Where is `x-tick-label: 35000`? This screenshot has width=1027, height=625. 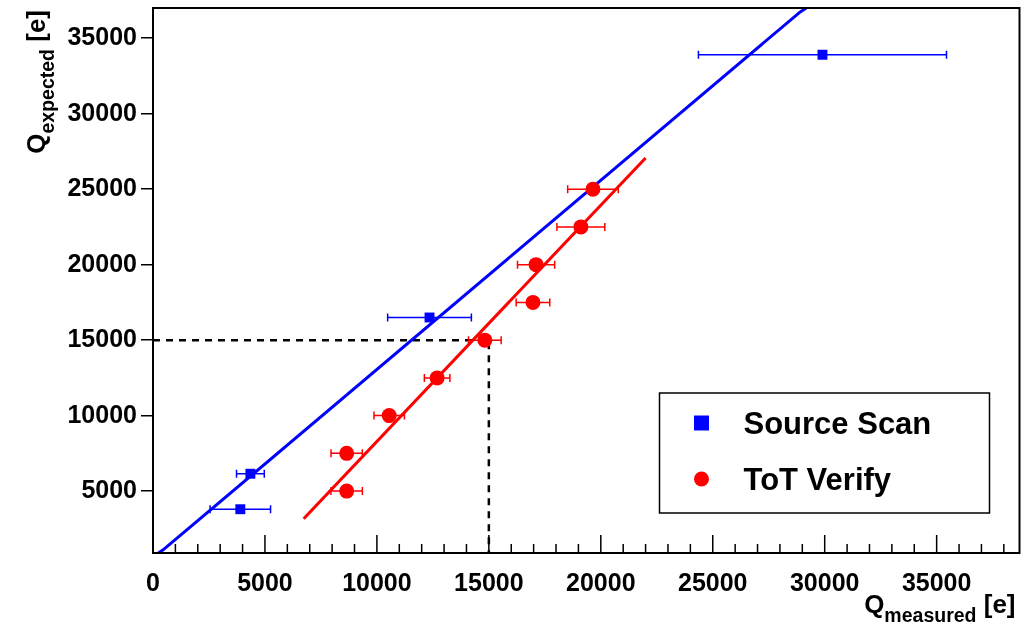 x-tick-label: 35000 is located at coordinates (936, 581).